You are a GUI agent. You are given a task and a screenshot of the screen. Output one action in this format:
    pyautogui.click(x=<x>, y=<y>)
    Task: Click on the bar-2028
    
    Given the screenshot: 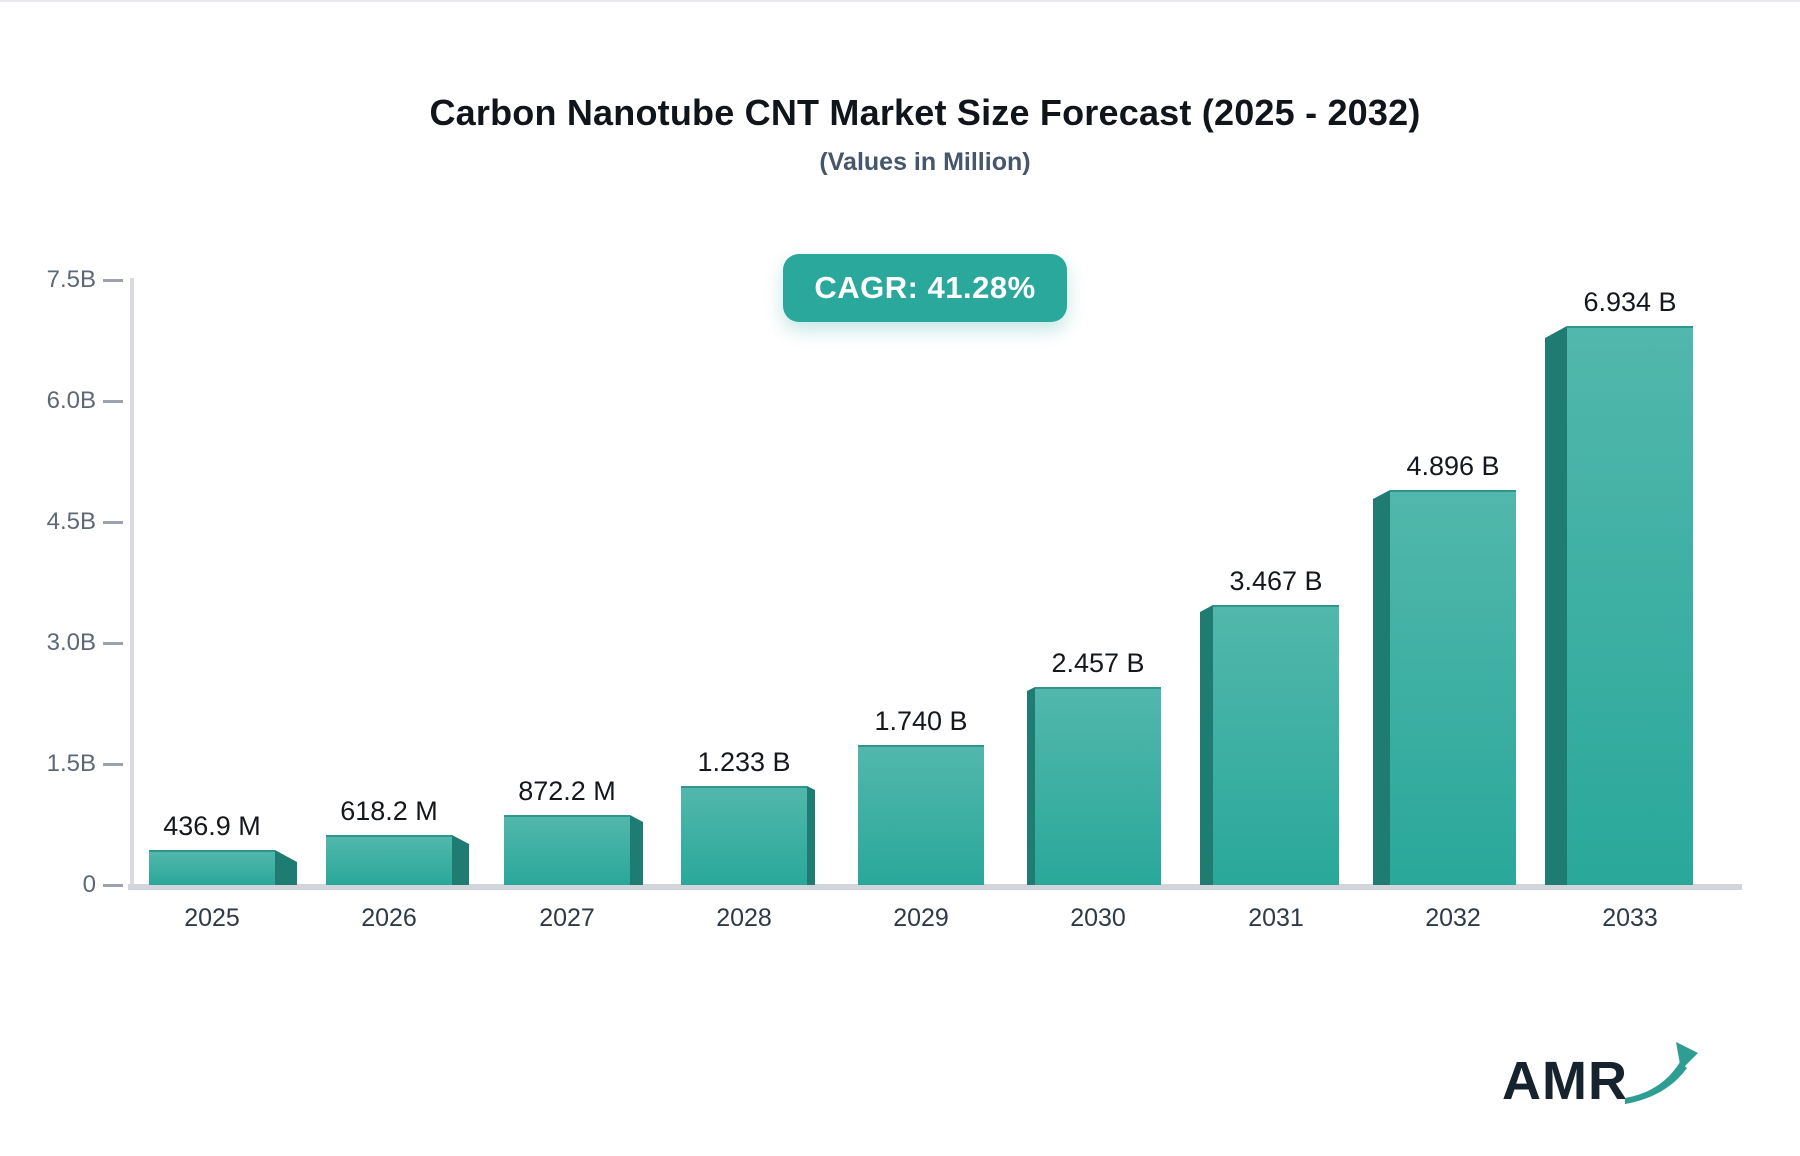 What is the action you would take?
    pyautogui.click(x=744, y=835)
    